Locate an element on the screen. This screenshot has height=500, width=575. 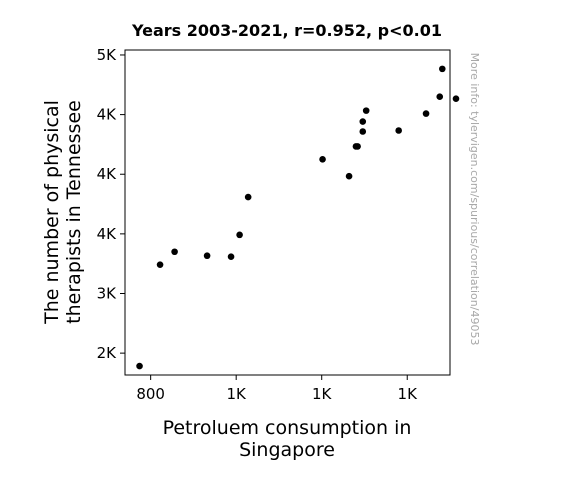
y-axis-label-line-1: The number of physical is located at coordinates (52, 212).